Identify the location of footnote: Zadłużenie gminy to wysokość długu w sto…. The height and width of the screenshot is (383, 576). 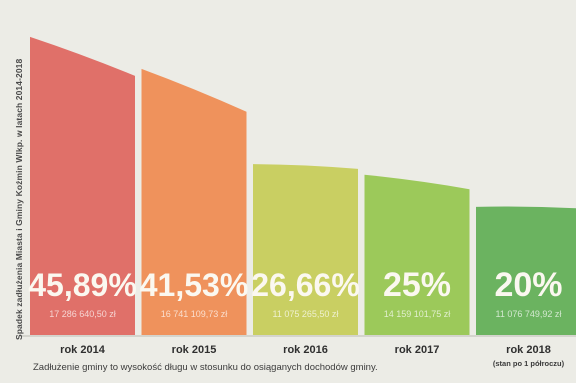
(205, 367).